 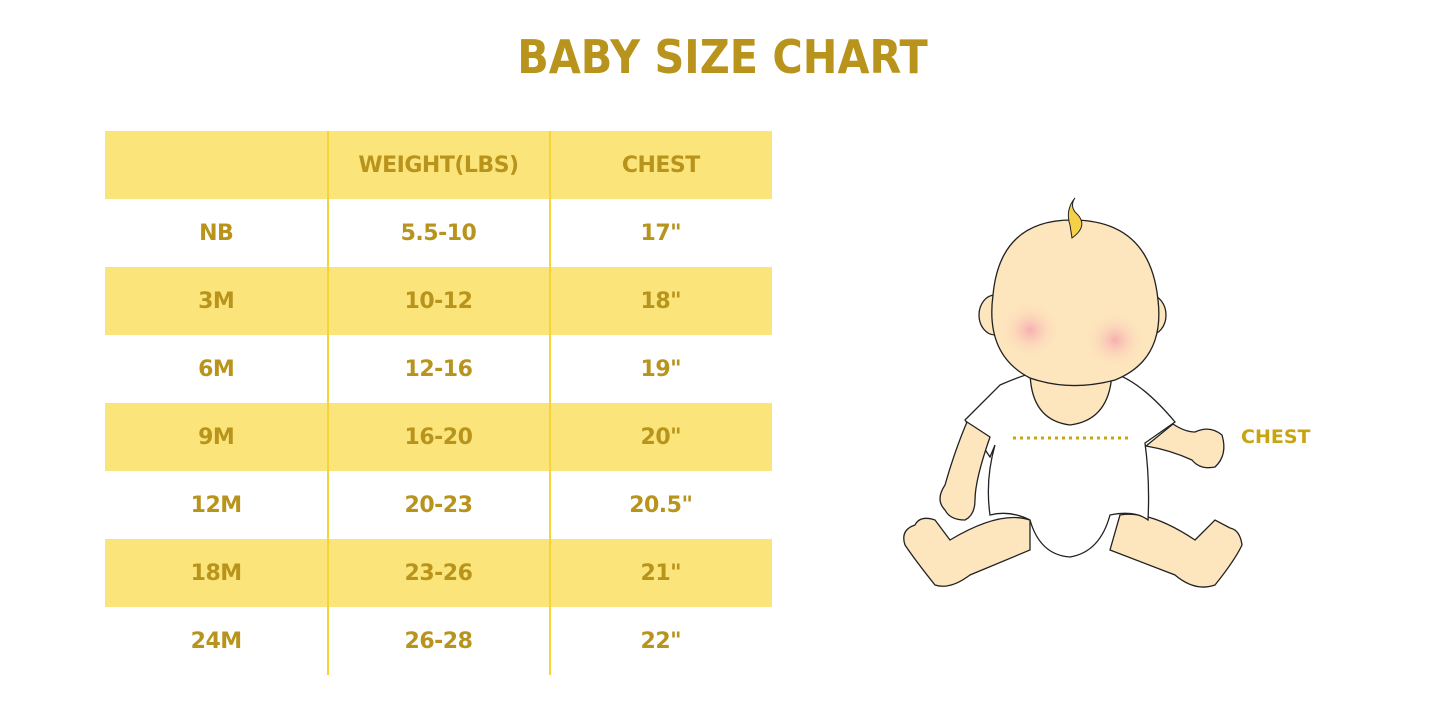 I want to click on table-header: WEIGHT(LBS) CHEST, so click(x=438, y=165).